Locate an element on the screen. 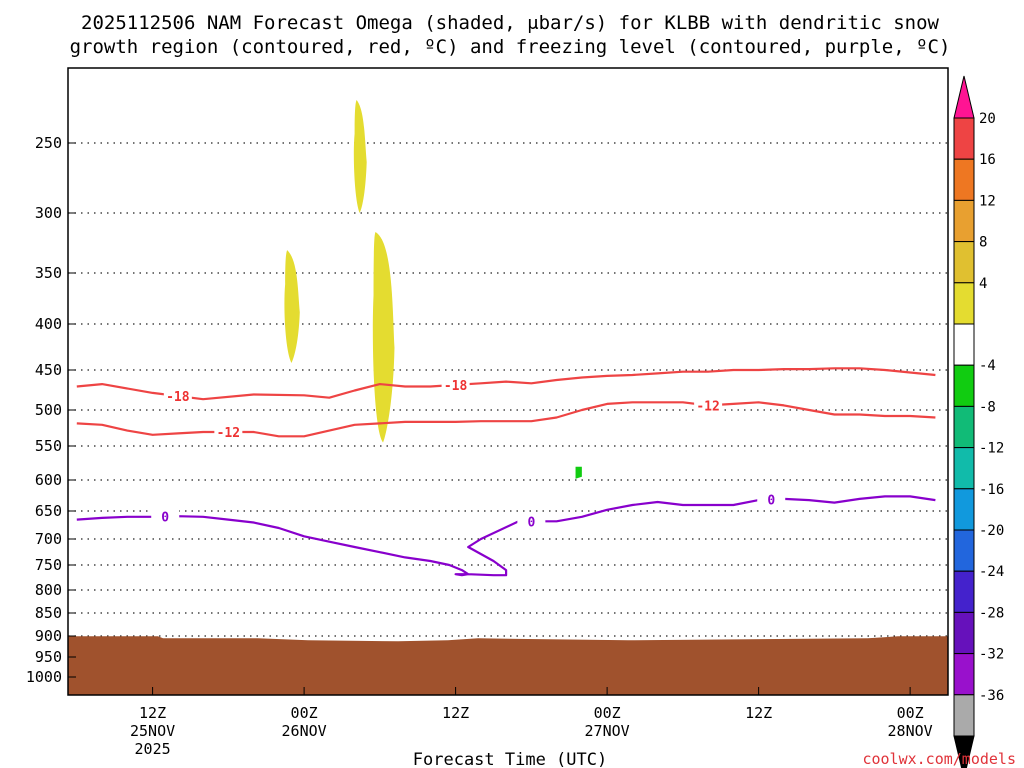 The image size is (1024, 768). y-tick-label: 800 is located at coordinates (48, 590).